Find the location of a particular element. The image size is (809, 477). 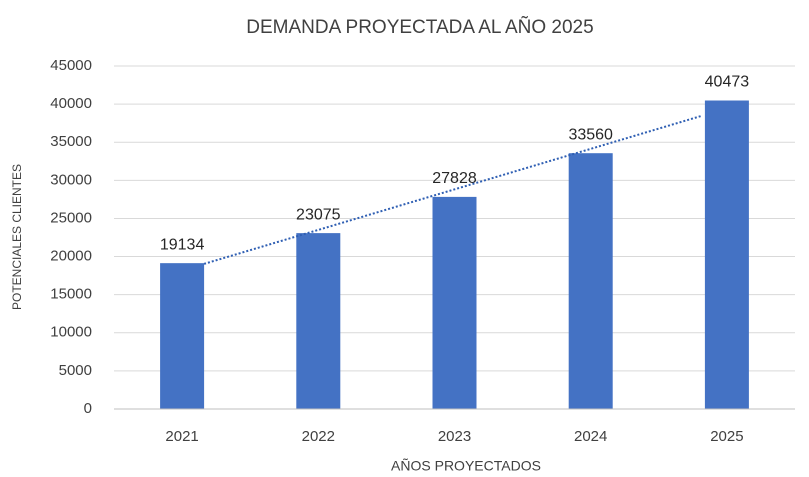

y-axis-label: POTENCIALES CLIENTES is located at coordinates (17, 237).